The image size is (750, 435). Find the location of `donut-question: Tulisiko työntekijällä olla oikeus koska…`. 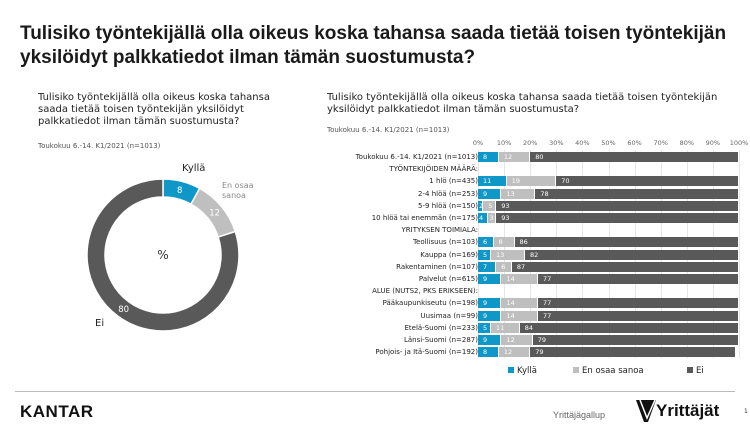

donut-question: Tulisiko työntekijällä olla oikeus koska… is located at coordinates (154, 109).